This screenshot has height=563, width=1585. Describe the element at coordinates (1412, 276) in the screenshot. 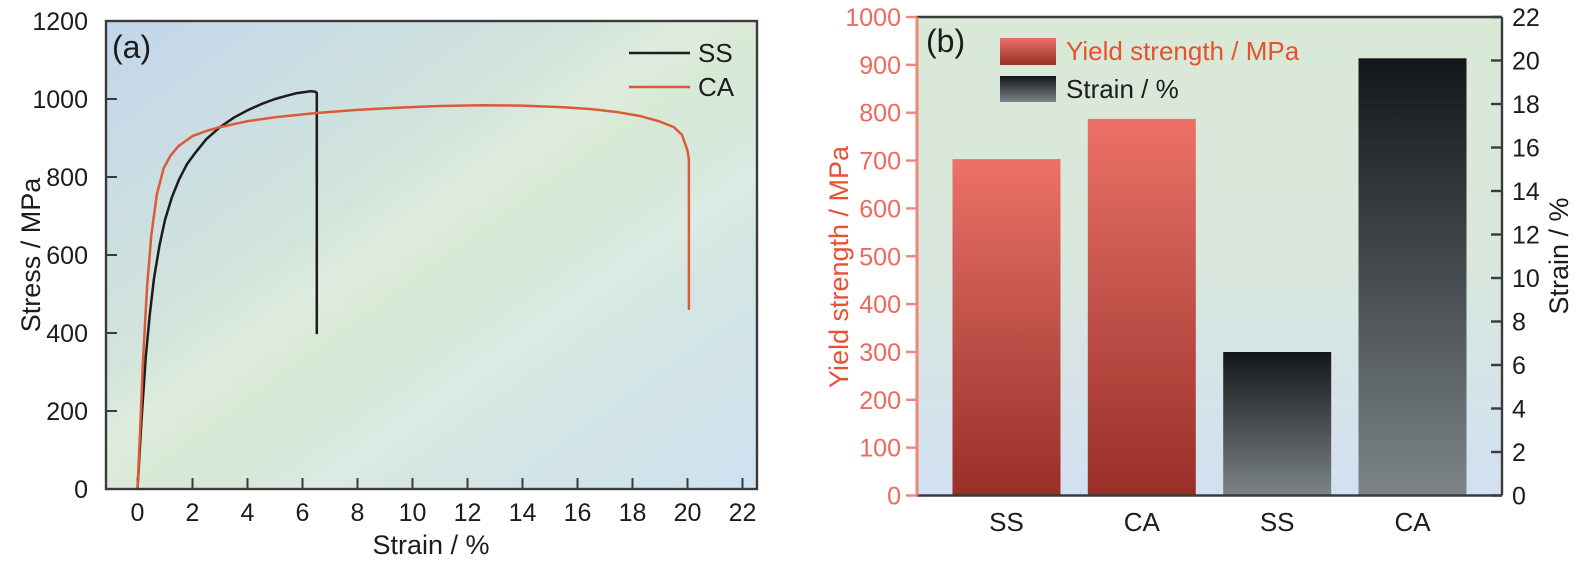

I see `bar-ca-strain` at that location.